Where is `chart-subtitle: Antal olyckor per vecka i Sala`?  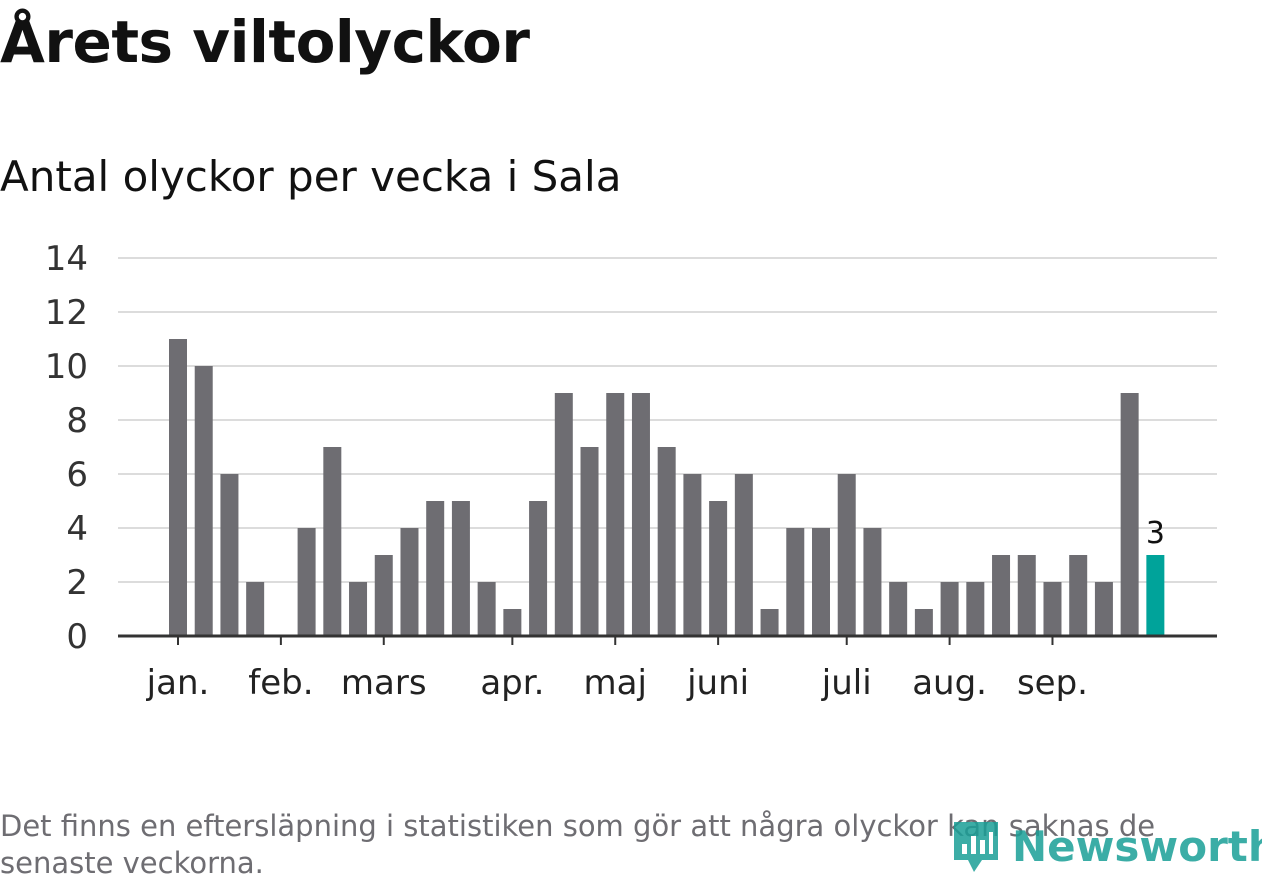
chart-subtitle: Antal olyckor per vecka i Sala is located at coordinates (311, 176).